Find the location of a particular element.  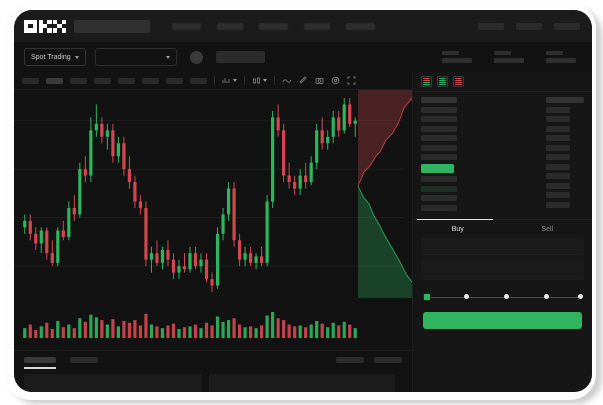

main-nav is located at coordinates (273, 26).